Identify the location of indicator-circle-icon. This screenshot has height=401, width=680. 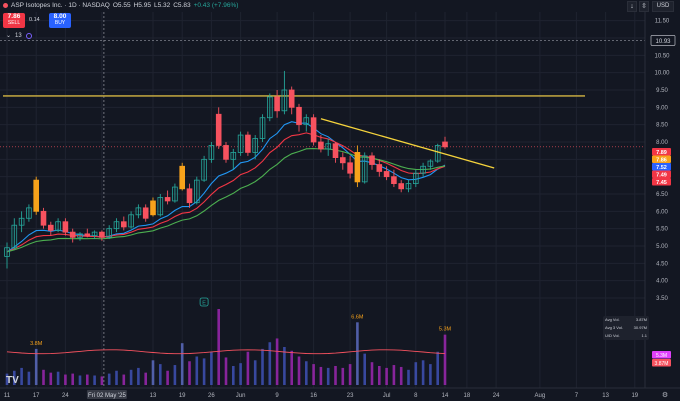
(28, 35).